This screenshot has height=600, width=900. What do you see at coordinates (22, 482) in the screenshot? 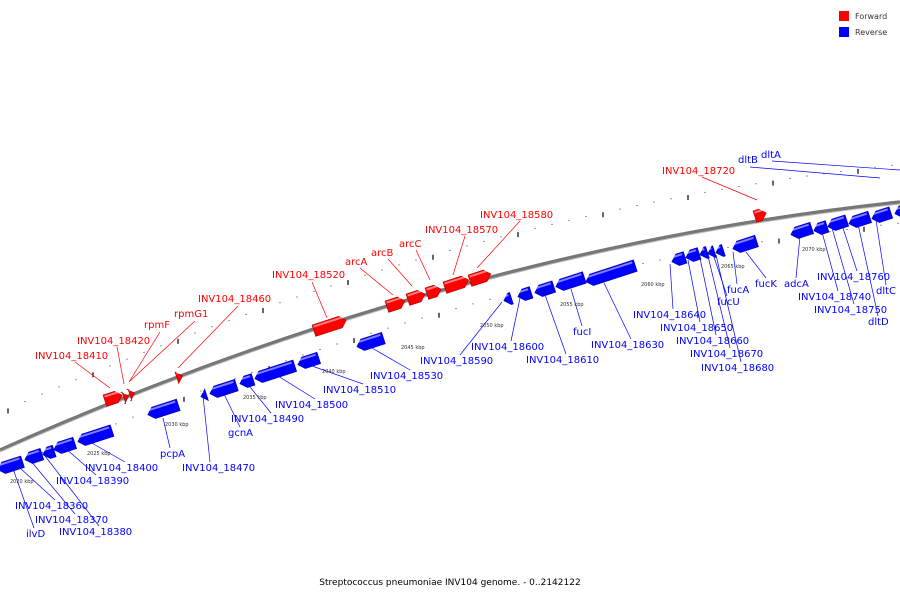
I see `scale-label: 2020 kbp` at bounding box center [22, 482].